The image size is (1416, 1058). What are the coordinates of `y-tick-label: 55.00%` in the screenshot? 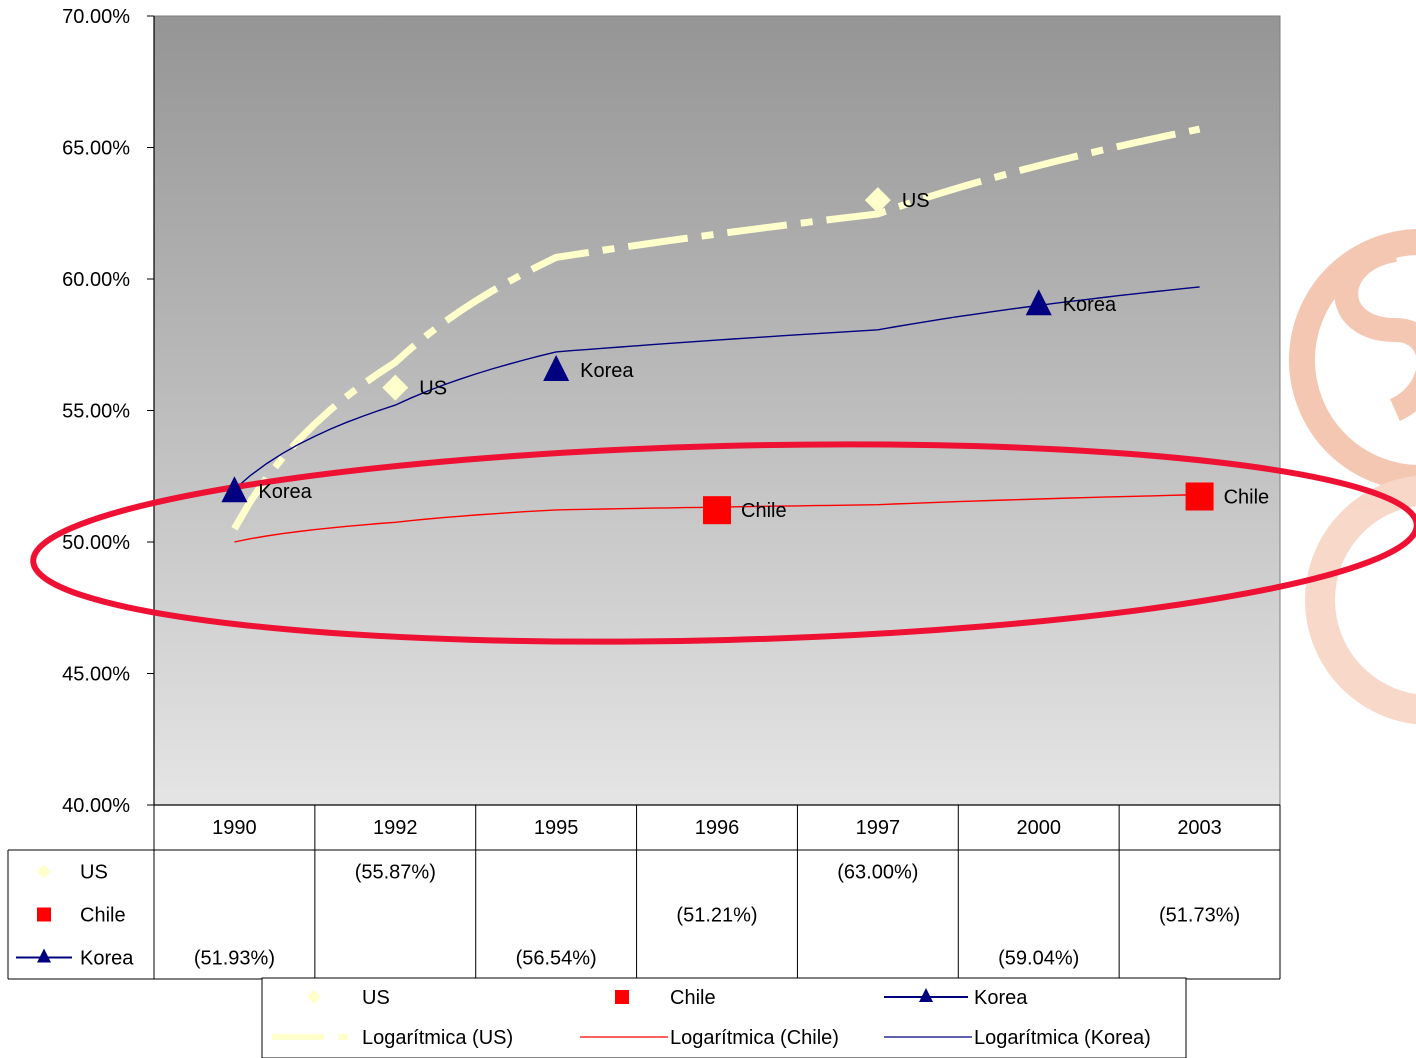 It's located at (96, 412).